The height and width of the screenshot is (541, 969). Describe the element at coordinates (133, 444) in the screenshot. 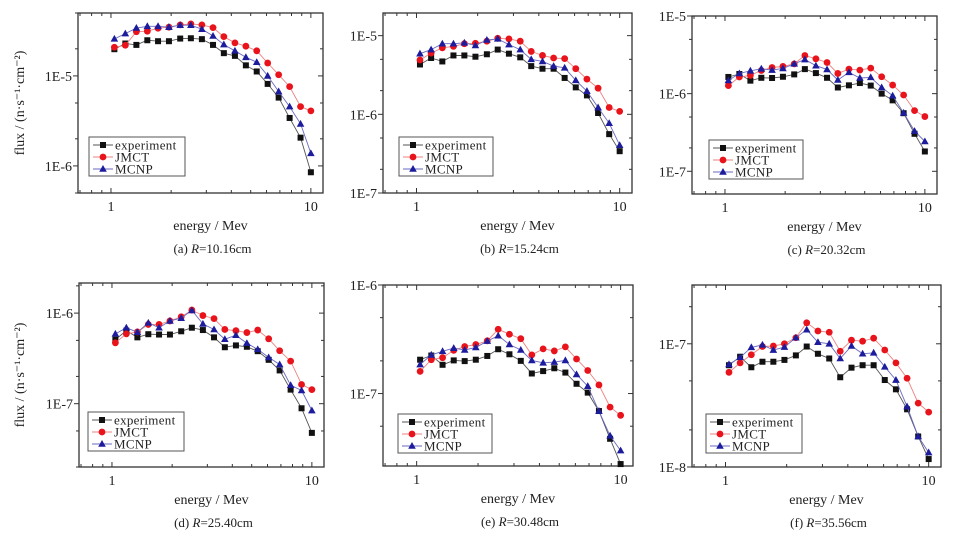

I see `legend-label: MCNP` at that location.